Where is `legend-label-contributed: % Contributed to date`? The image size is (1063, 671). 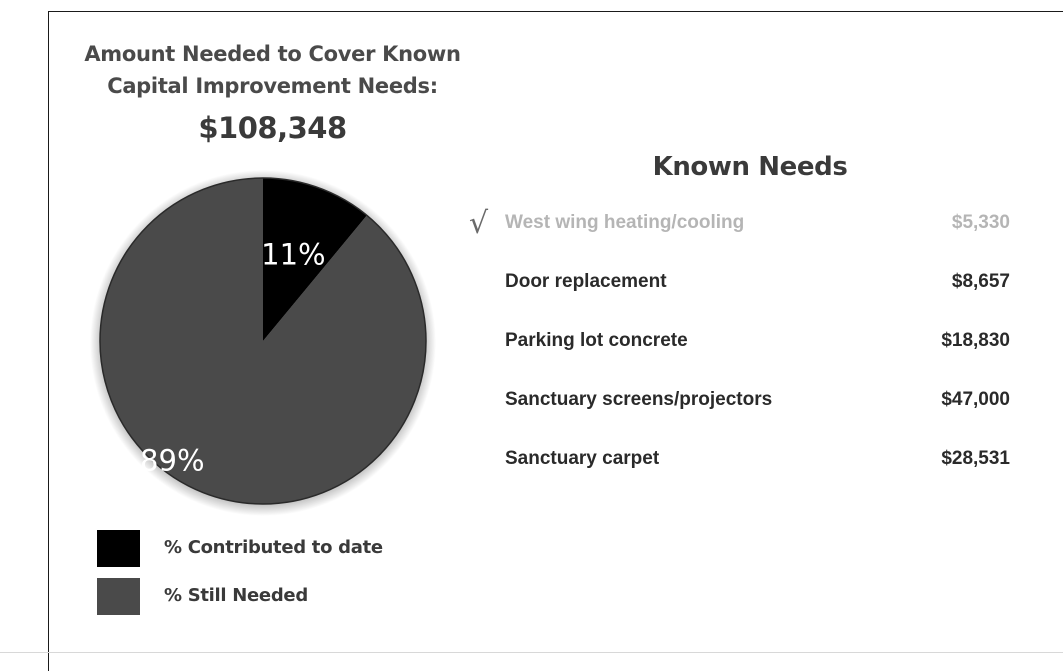 legend-label-contributed: % Contributed to date is located at coordinates (273, 547).